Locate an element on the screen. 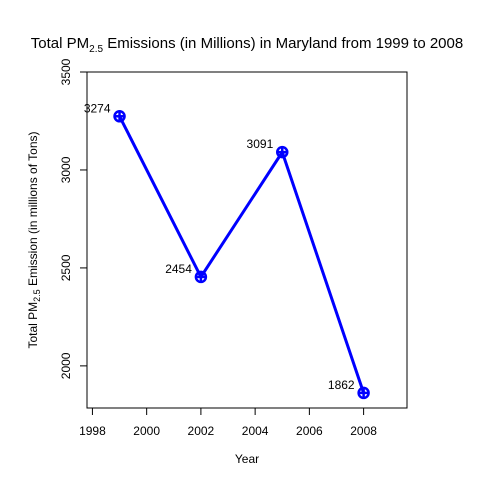 The image size is (480, 480). data-label: 2454 is located at coordinates (178, 269).